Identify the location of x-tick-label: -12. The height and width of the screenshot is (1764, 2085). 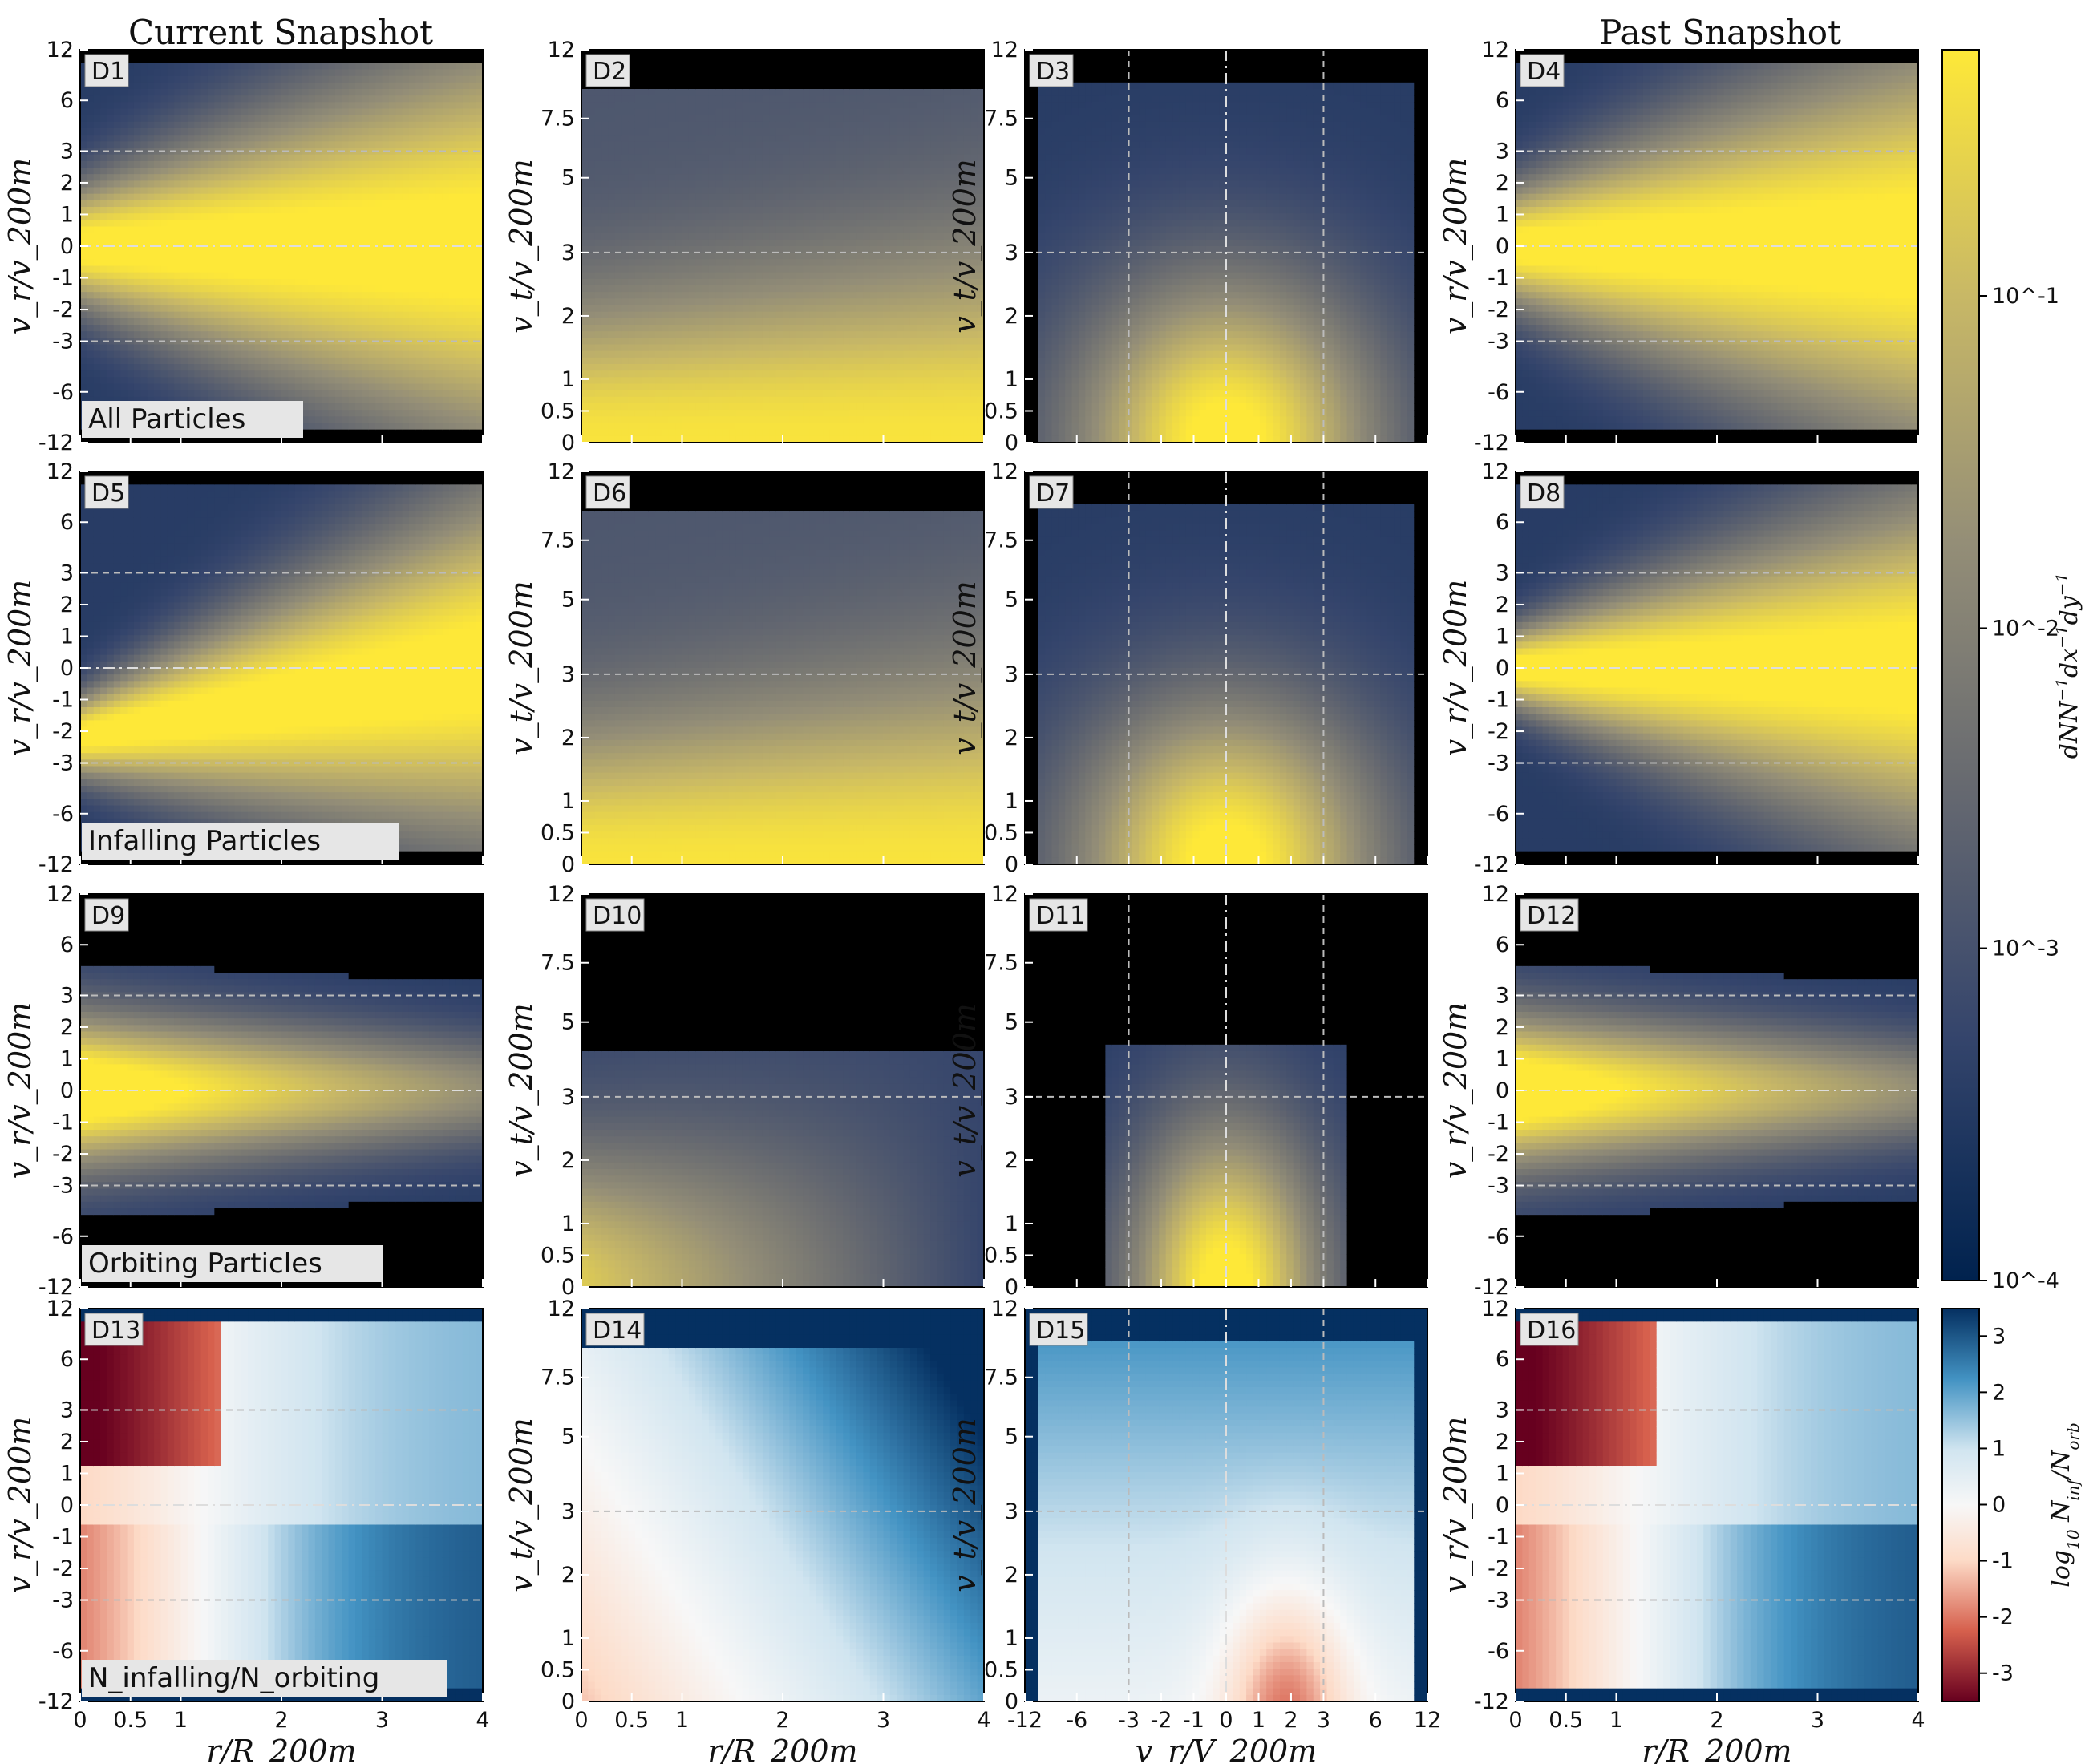
(1024, 1720).